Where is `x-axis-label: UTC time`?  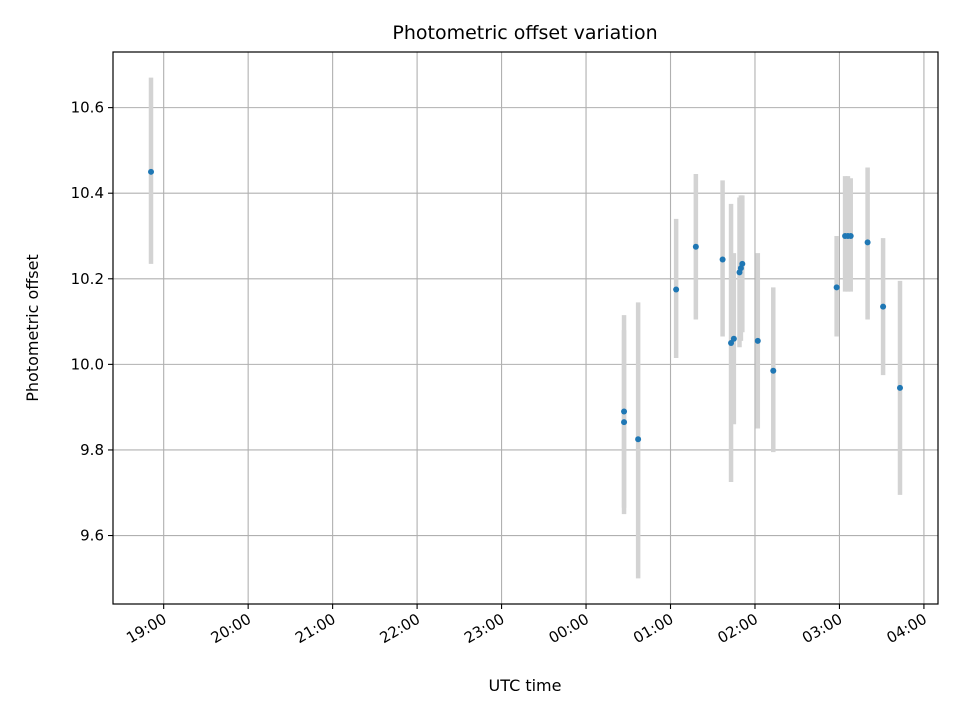 x-axis-label: UTC time is located at coordinates (525, 685).